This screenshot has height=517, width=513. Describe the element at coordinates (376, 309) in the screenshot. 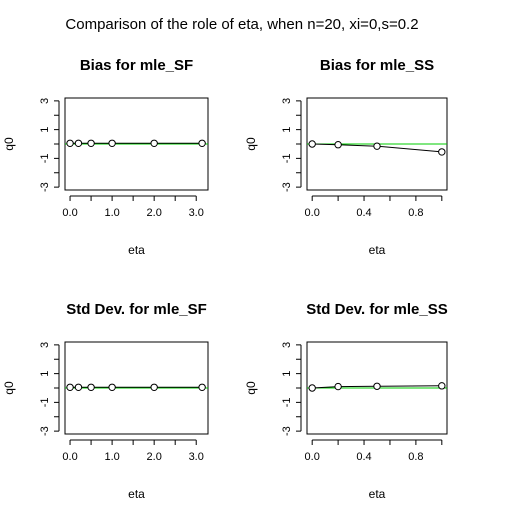

I see `panel-title: Std Dev. for mle_SS` at that location.